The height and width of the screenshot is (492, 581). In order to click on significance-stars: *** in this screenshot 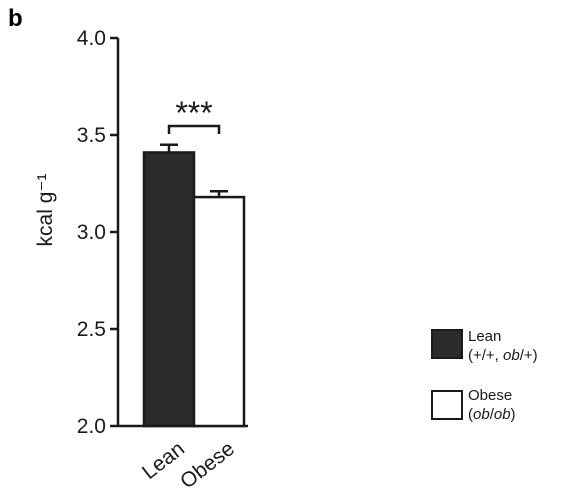, I will do `click(193, 113)`.